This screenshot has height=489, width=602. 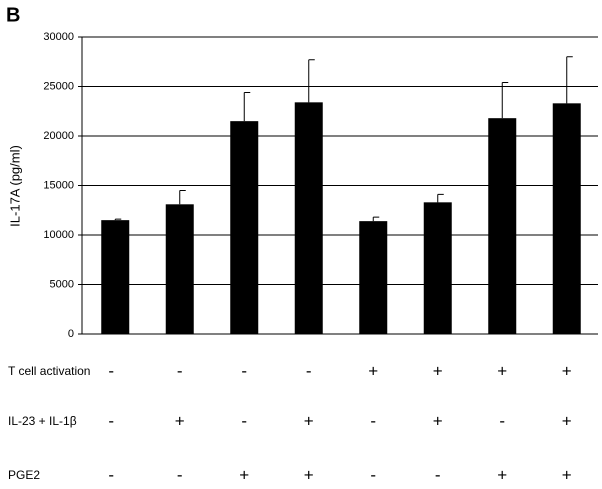 I want to click on y-tick-label: 25000, so click(x=58, y=86).